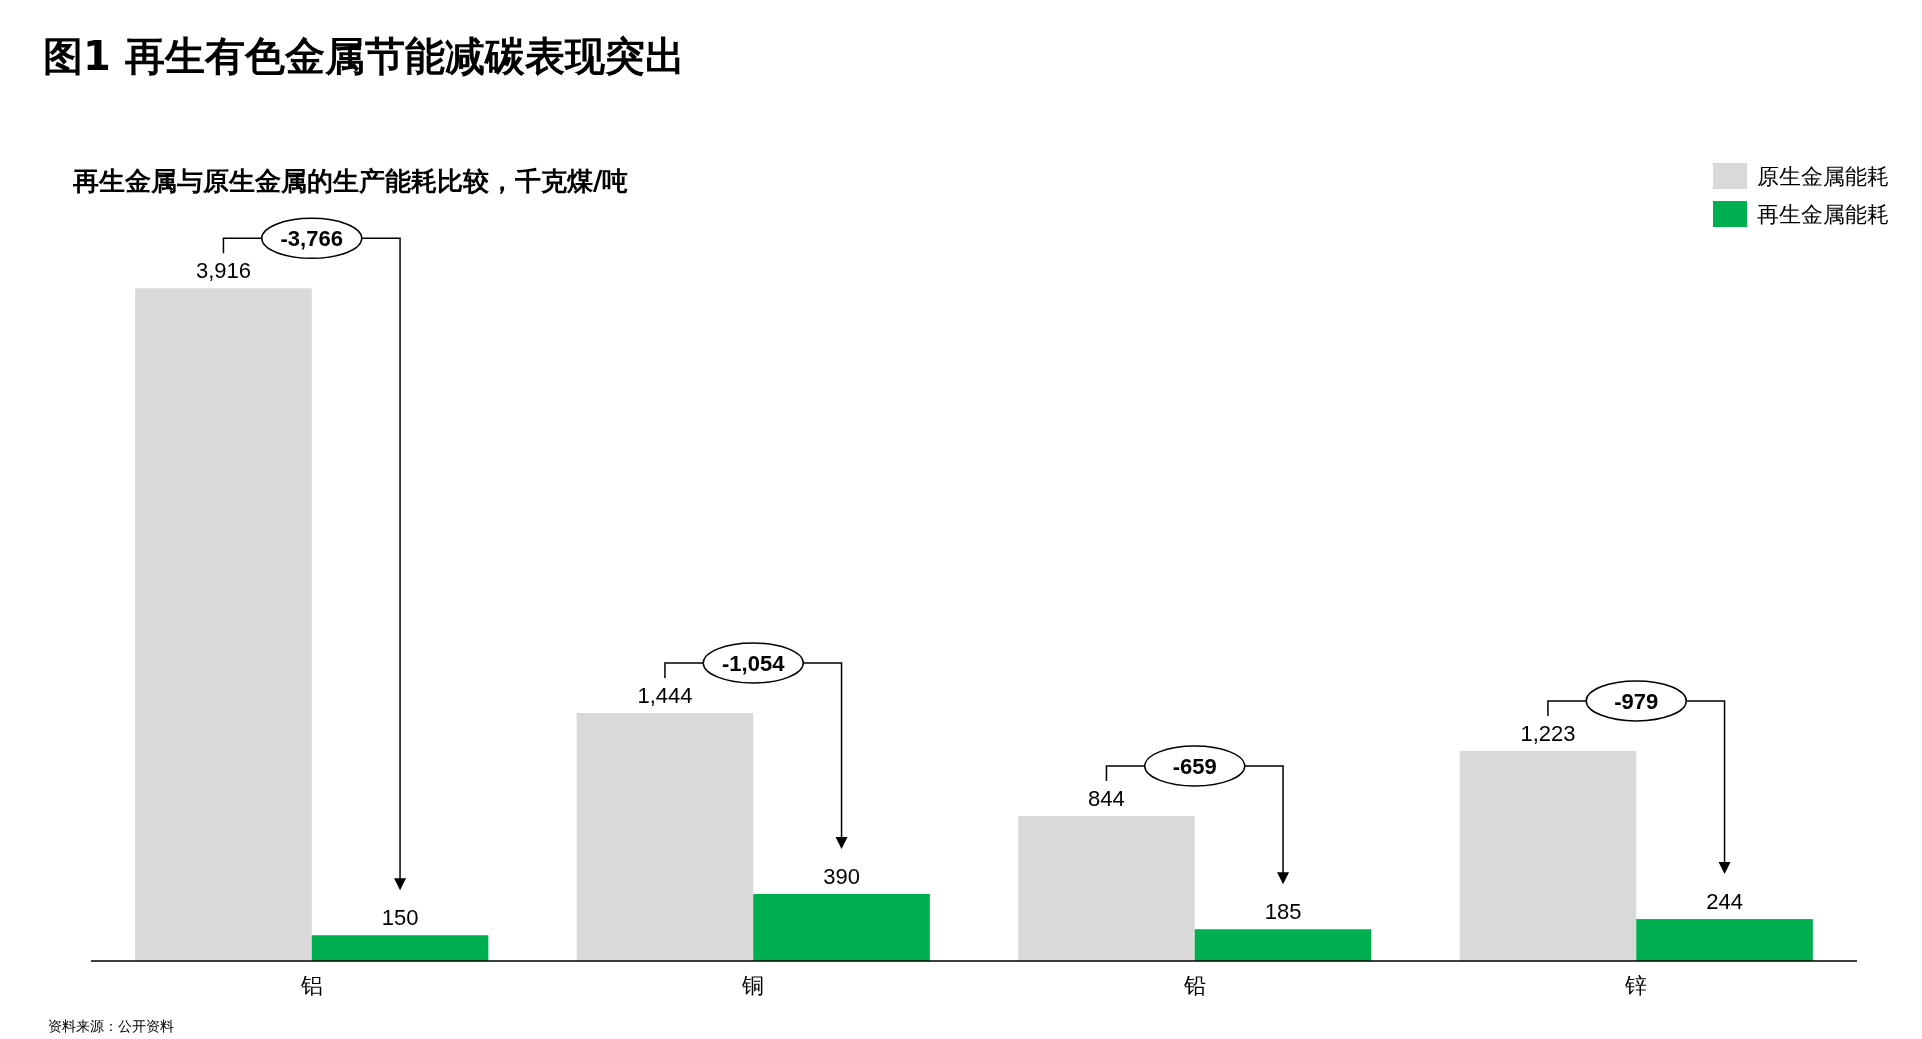 The image size is (1922, 1039). Describe the element at coordinates (665, 695) in the screenshot. I see `data-label: 1,444` at that location.